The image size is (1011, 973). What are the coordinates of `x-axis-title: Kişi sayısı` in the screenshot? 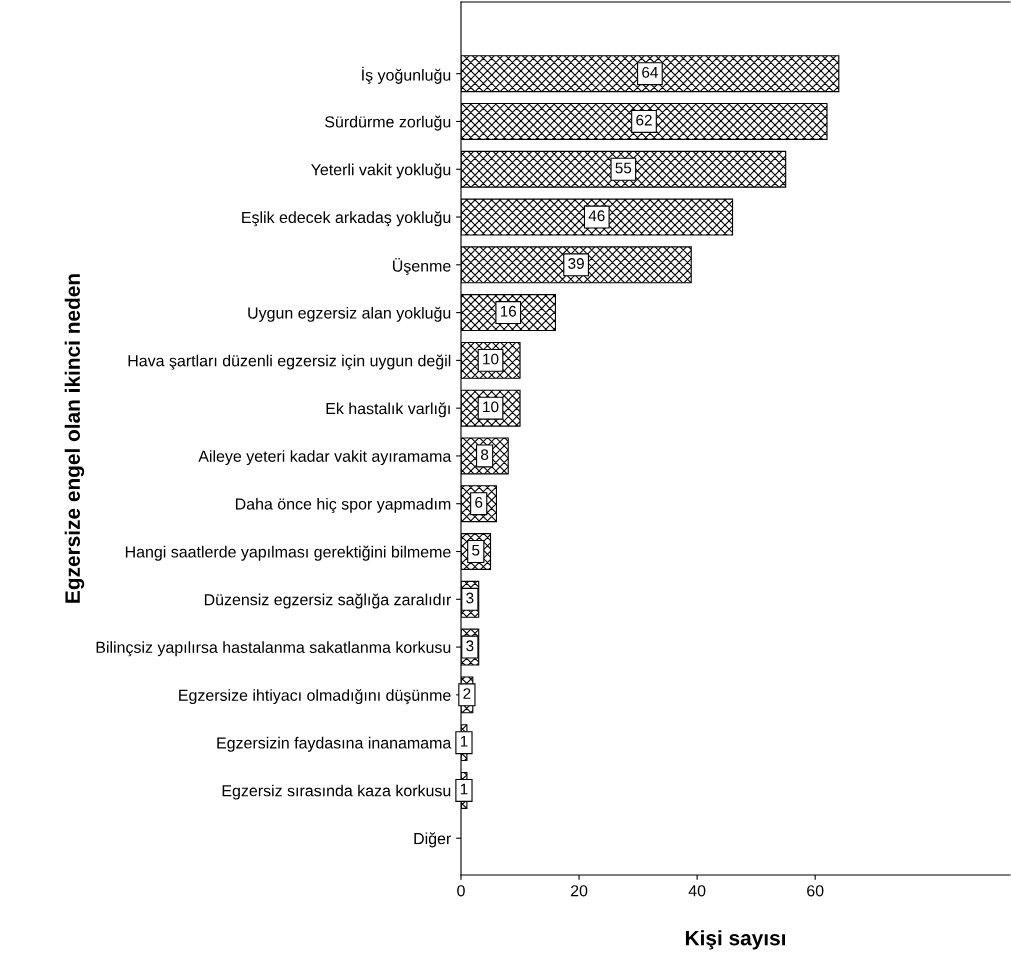 It's located at (735, 940).